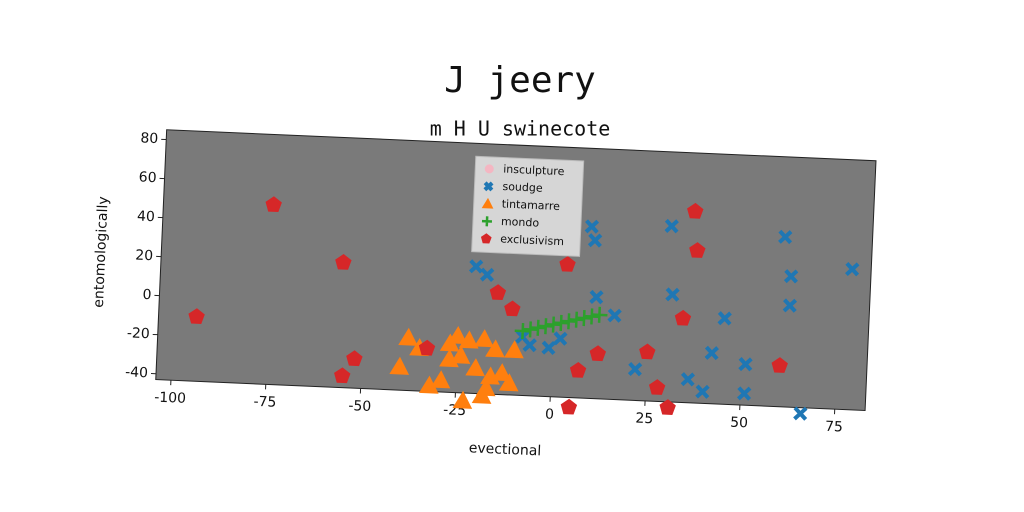 Image resolution: width=1024 pixels, height=512 pixels. What do you see at coordinates (550, 415) in the screenshot?
I see `x-tick-label: 0` at bounding box center [550, 415].